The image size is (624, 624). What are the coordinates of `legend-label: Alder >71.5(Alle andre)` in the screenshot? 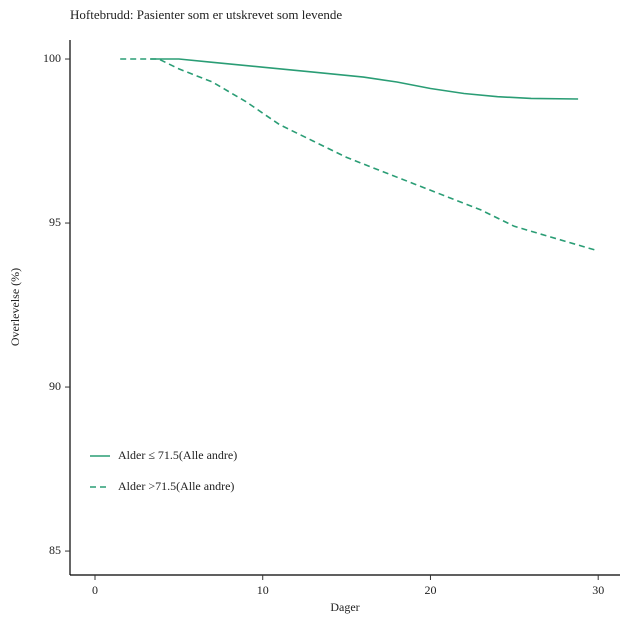 It's located at (176, 486).